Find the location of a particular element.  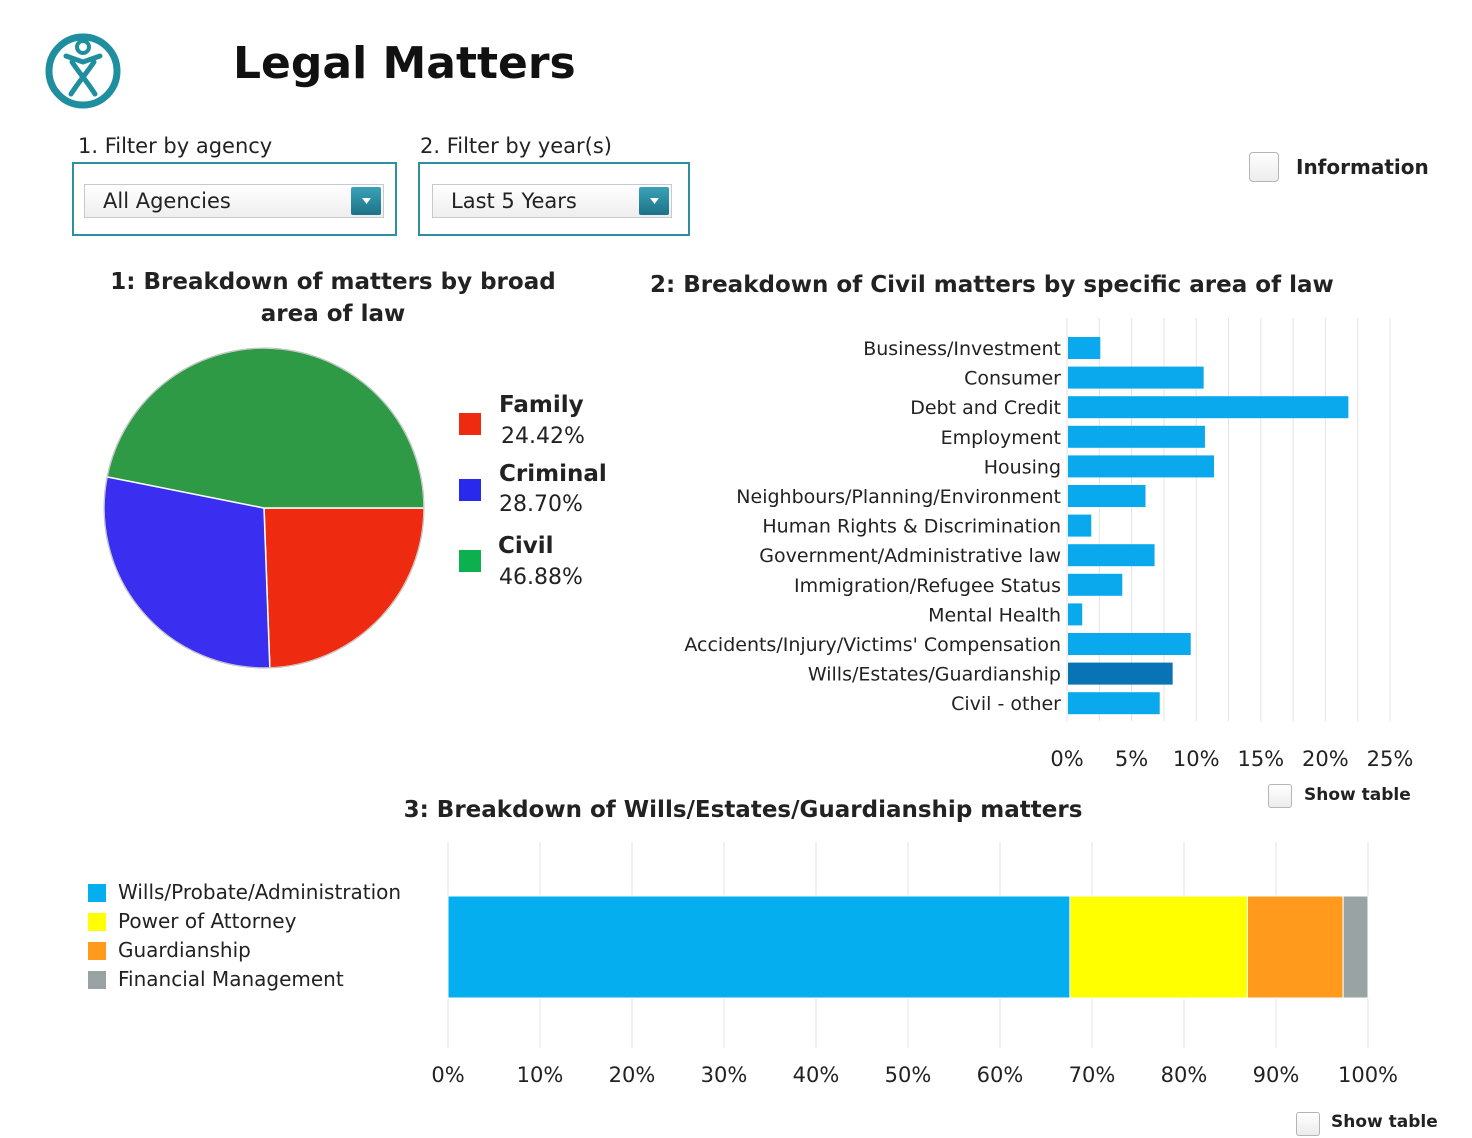

bar-x-tick: 0% is located at coordinates (1066, 759).